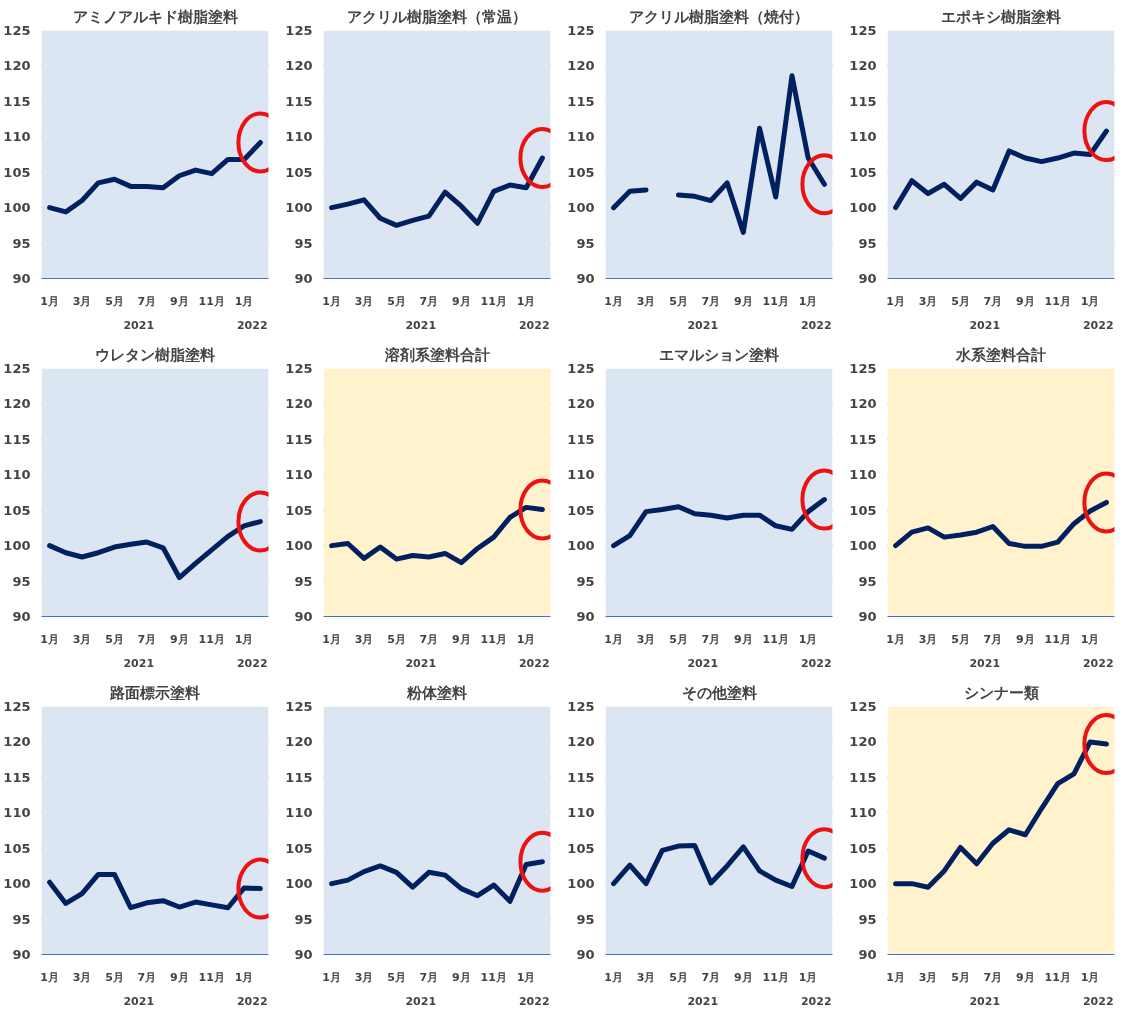  Describe the element at coordinates (1001, 692) in the screenshot. I see `chart-title: シンナー類` at that location.